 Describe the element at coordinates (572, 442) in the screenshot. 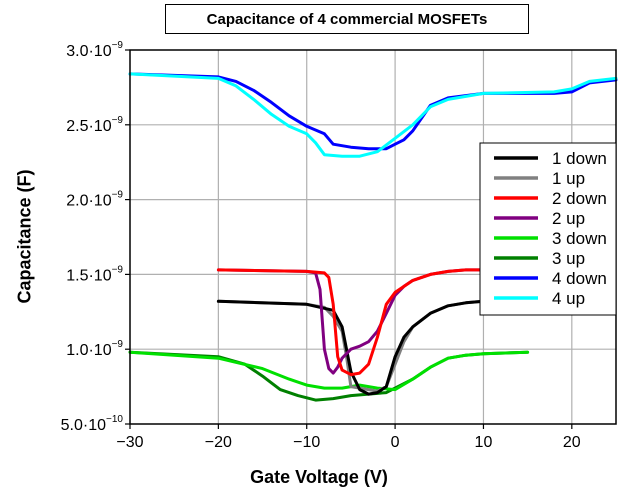

I see `x-tick-label: 20` at that location.